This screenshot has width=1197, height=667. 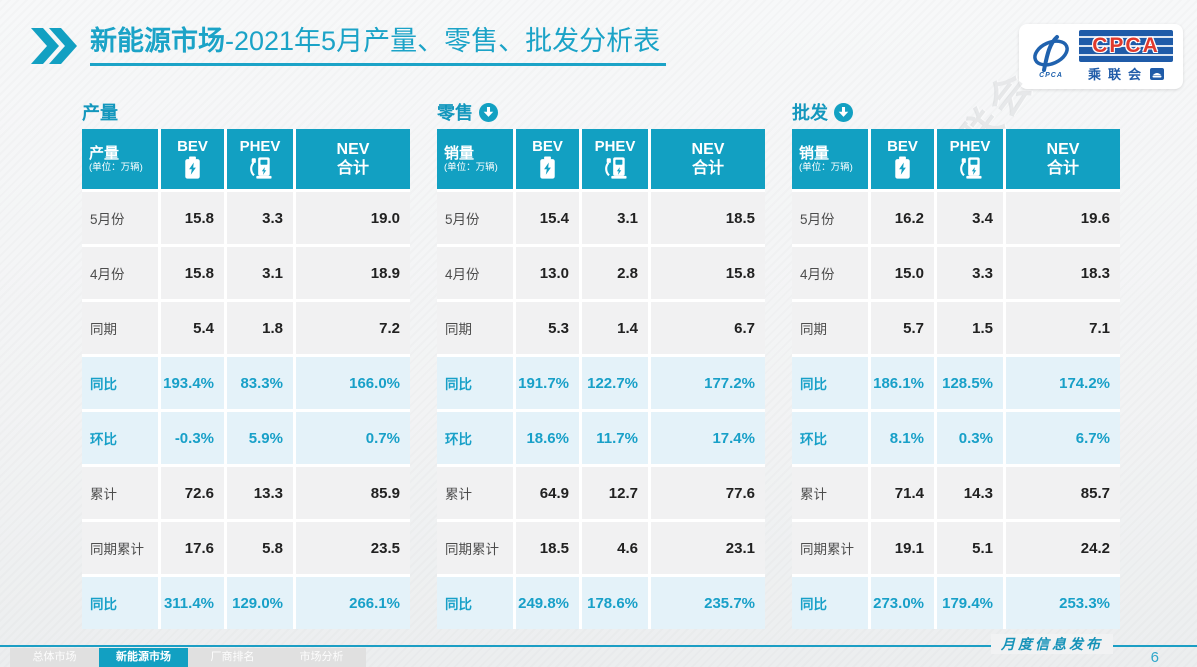 I want to click on cell-value: 7.2, so click(x=353, y=328).